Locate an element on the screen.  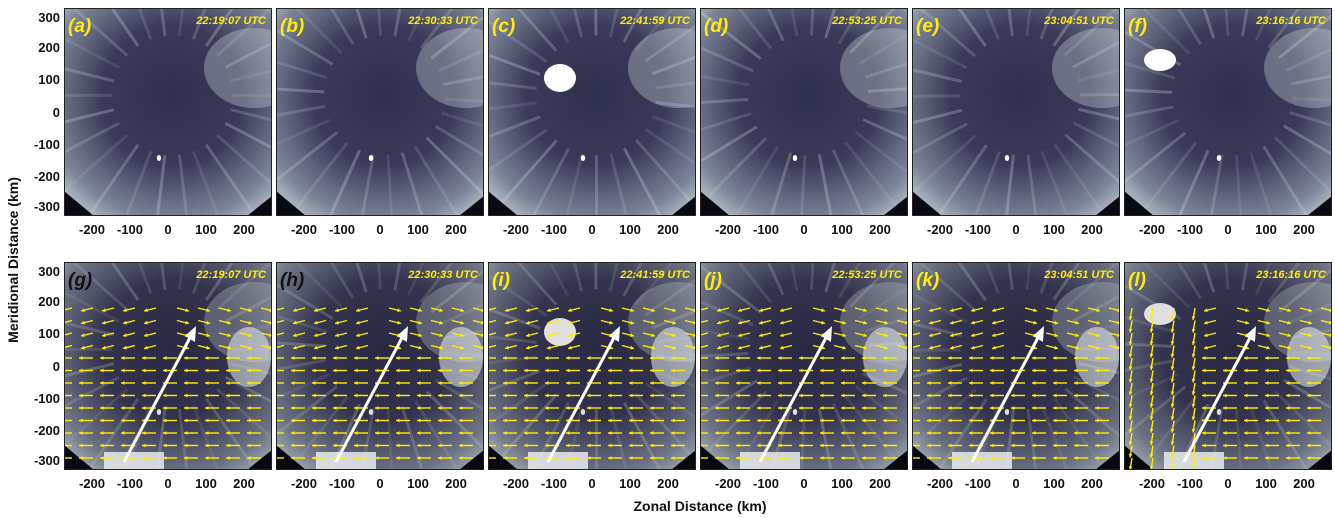
panel-d: (d) 22:53:25 UTC is located at coordinates (804, 112).